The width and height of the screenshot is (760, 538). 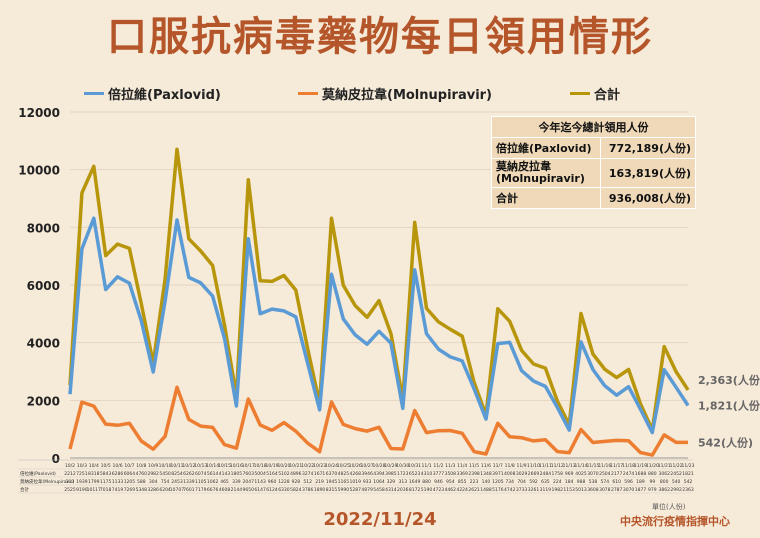 What do you see at coordinates (652, 490) in the screenshot?
I see `table-cell: 979` at bounding box center [652, 490].